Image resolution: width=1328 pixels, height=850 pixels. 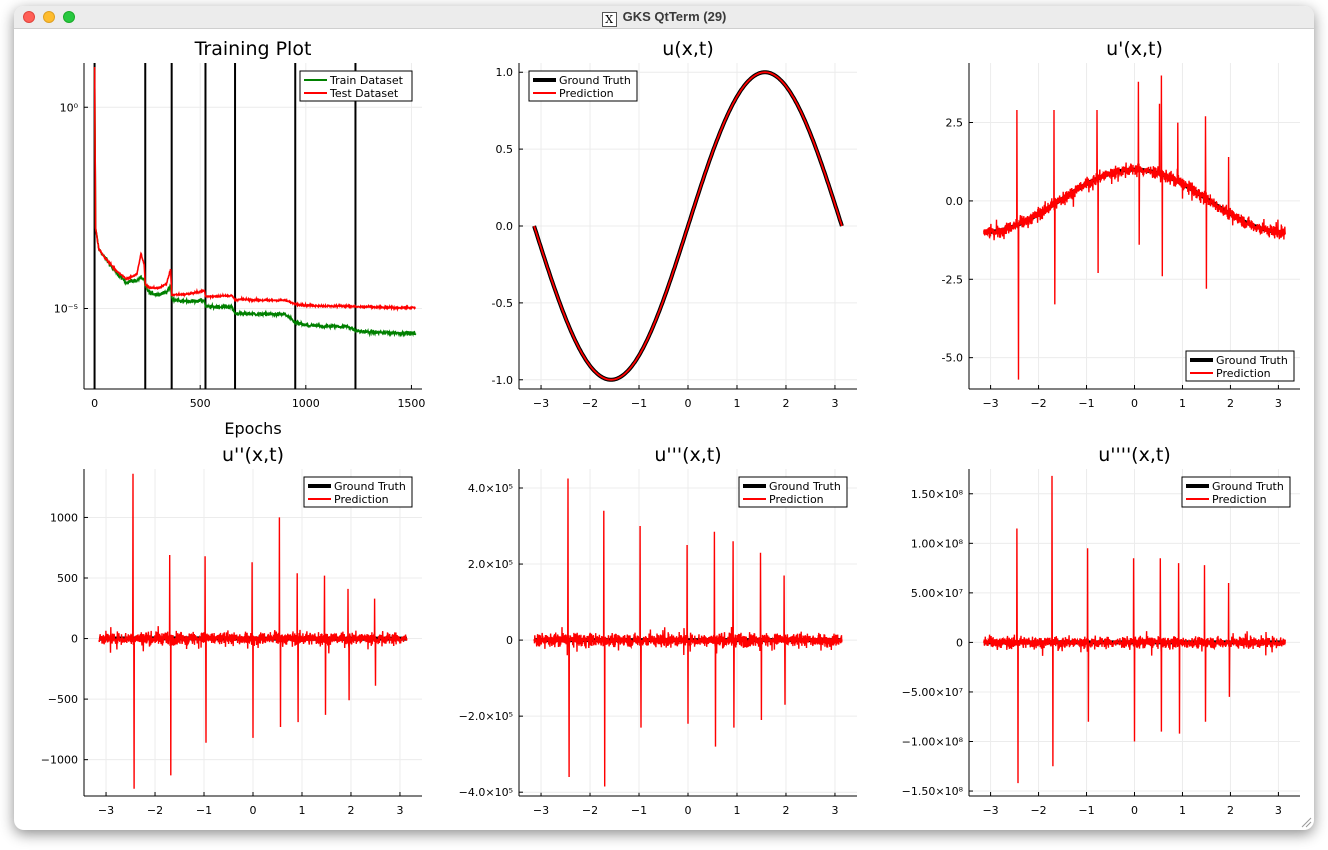 What do you see at coordinates (933, 742) in the screenshot?
I see `y-tick-label: −1.00×10⁸` at bounding box center [933, 742].